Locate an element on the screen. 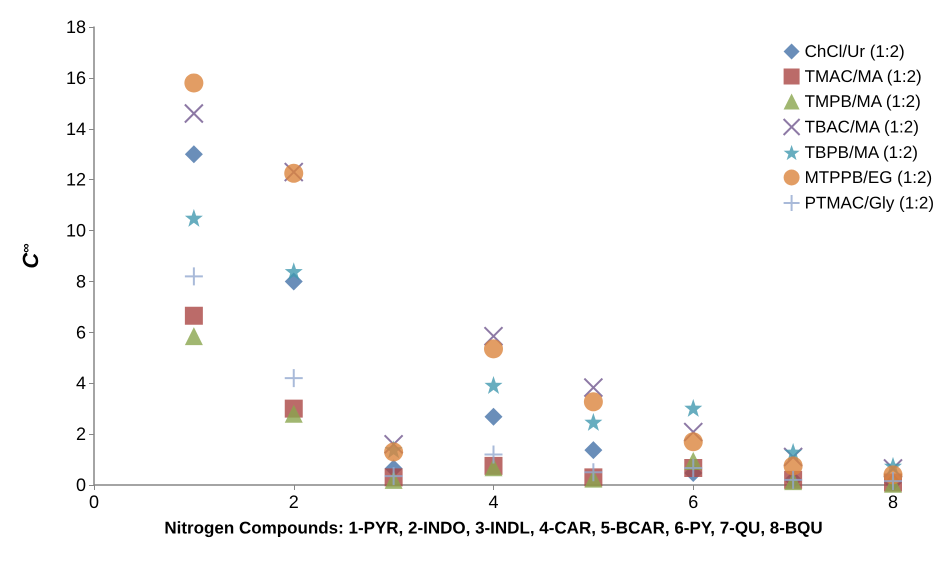  legend-label: MTPPB/EG (1:2) is located at coordinates (868, 177).